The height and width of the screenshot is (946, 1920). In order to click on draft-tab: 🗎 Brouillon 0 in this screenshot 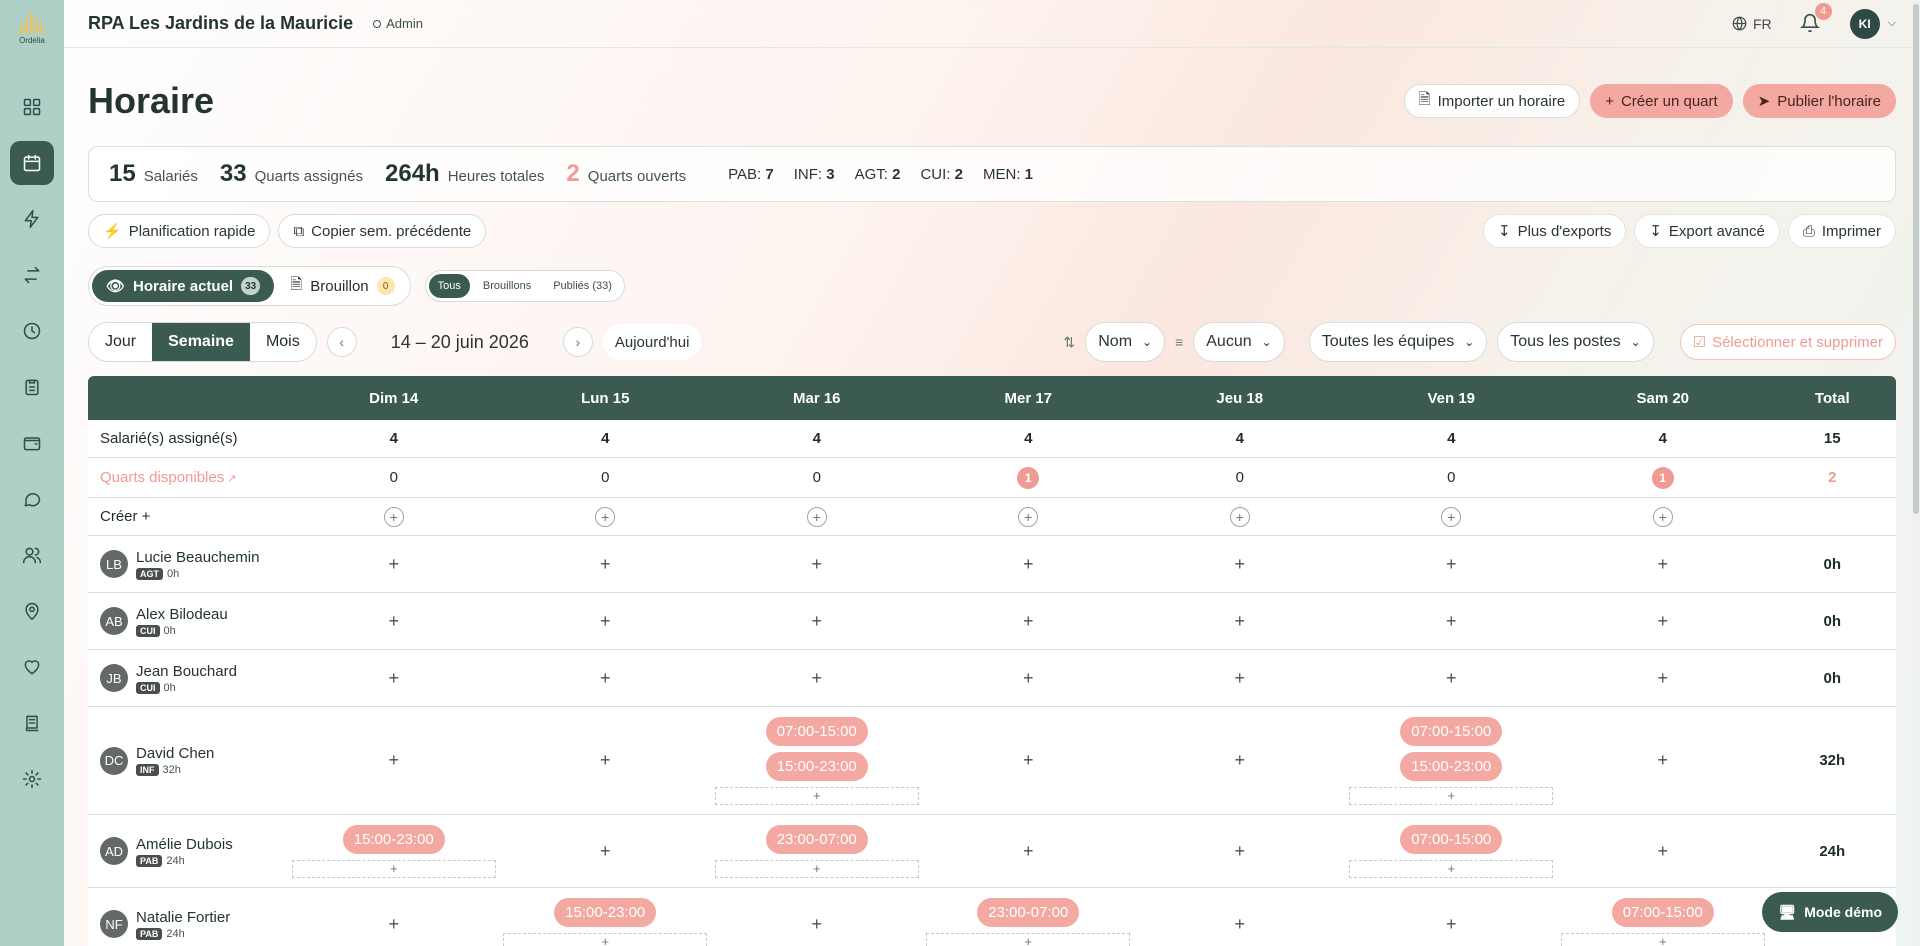, I will do `click(342, 286)`.